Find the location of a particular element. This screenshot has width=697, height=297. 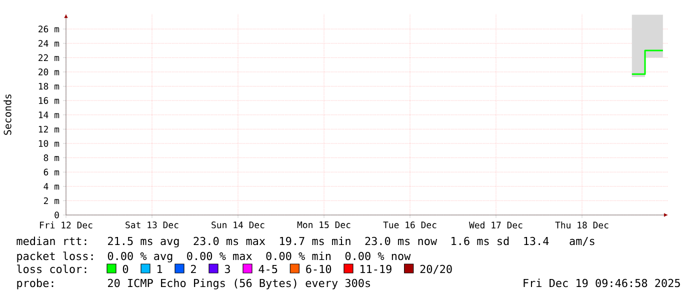

y-tick-label: 4 m is located at coordinates (52, 186).